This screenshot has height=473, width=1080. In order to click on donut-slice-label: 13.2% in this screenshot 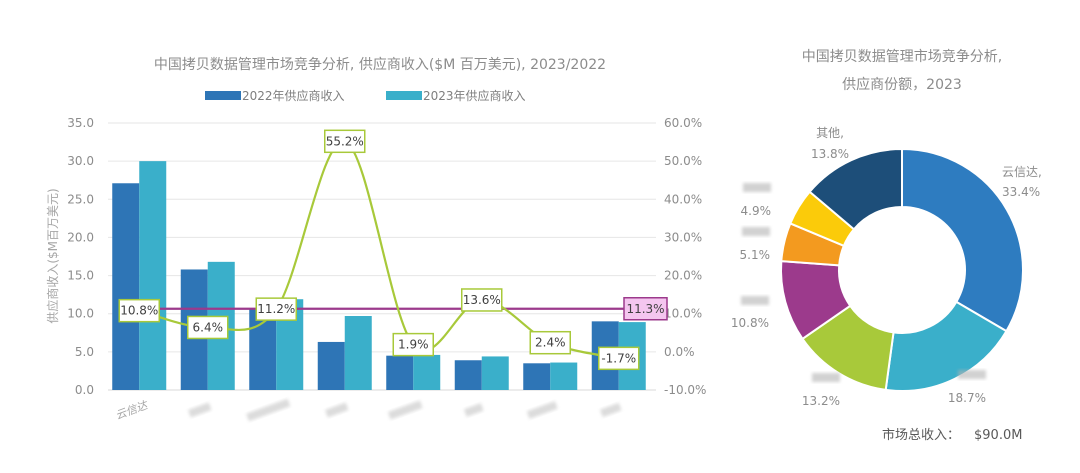, I will do `click(821, 390)`.